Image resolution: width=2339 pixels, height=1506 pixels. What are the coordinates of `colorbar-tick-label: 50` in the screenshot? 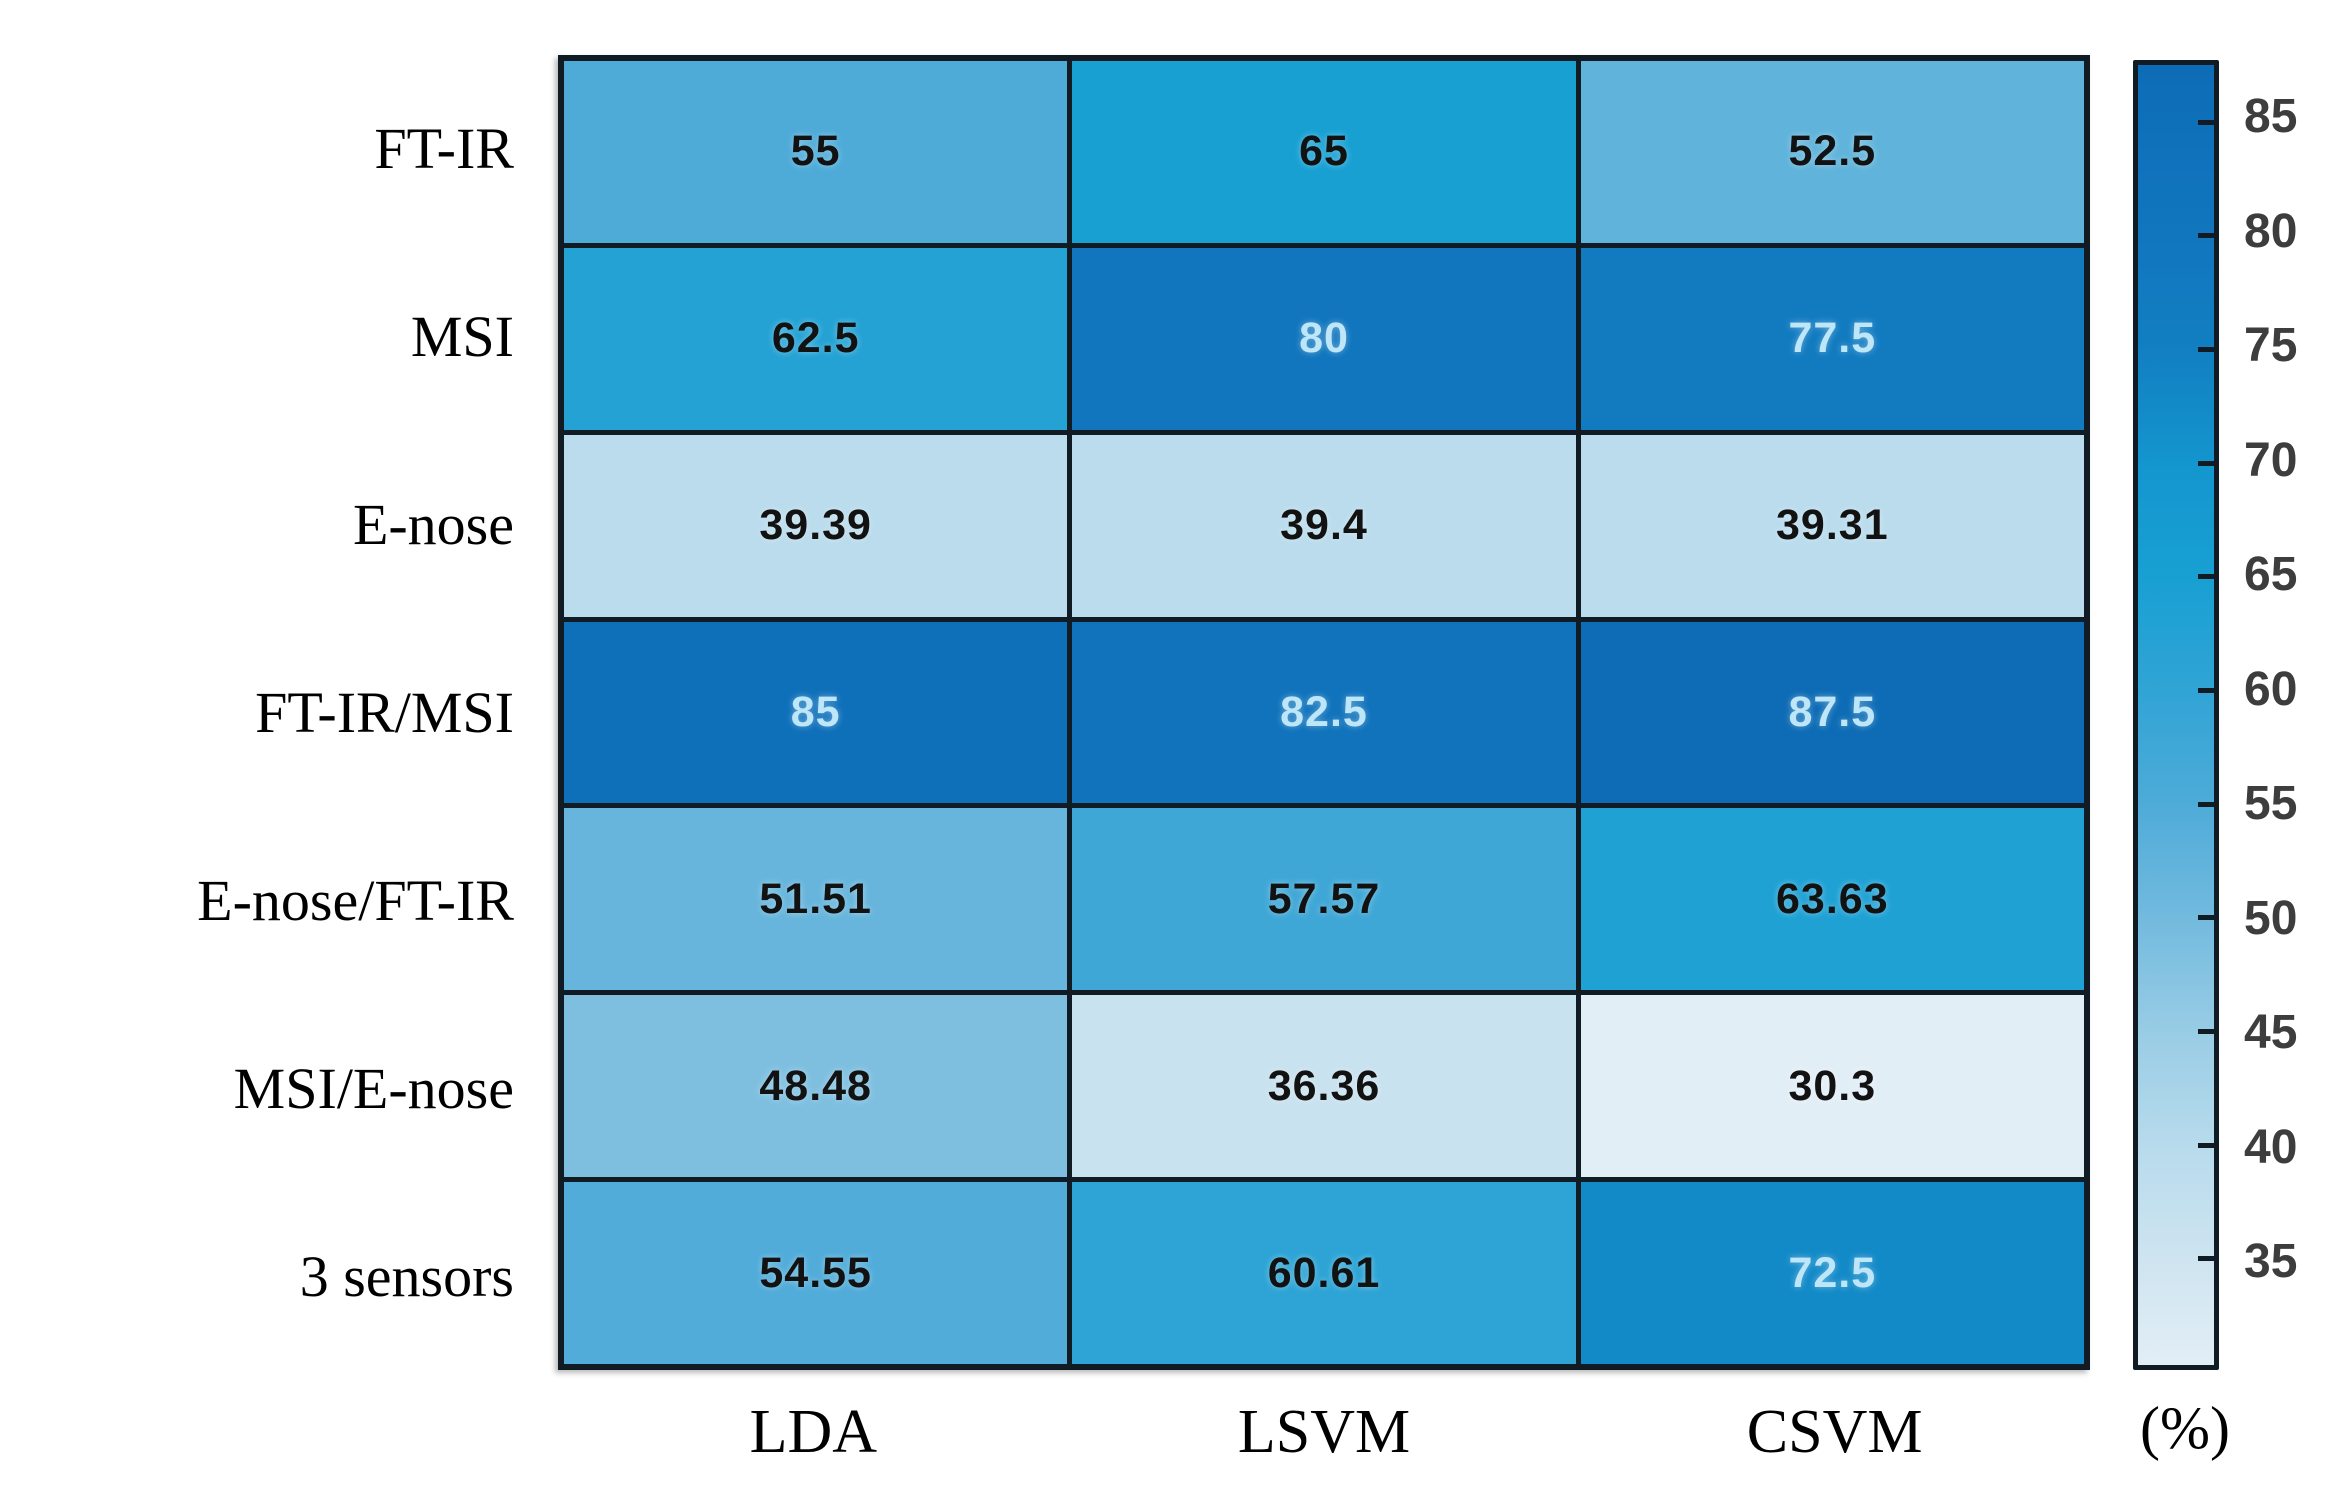 It's located at (2271, 918).